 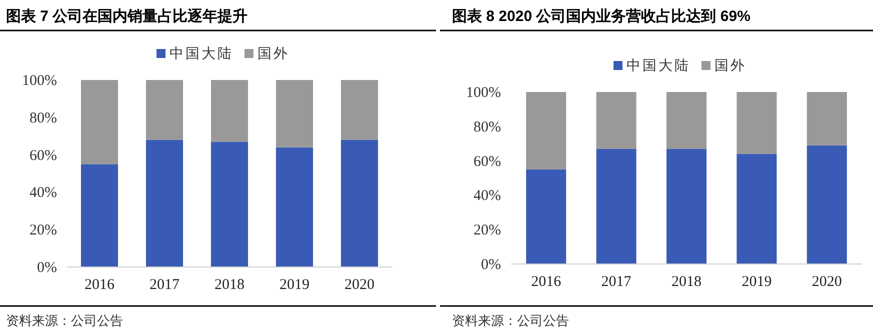 I want to click on chart-title: 图表 8 2020 公司国内业务营收占比达到 69%, so click(x=601, y=16).